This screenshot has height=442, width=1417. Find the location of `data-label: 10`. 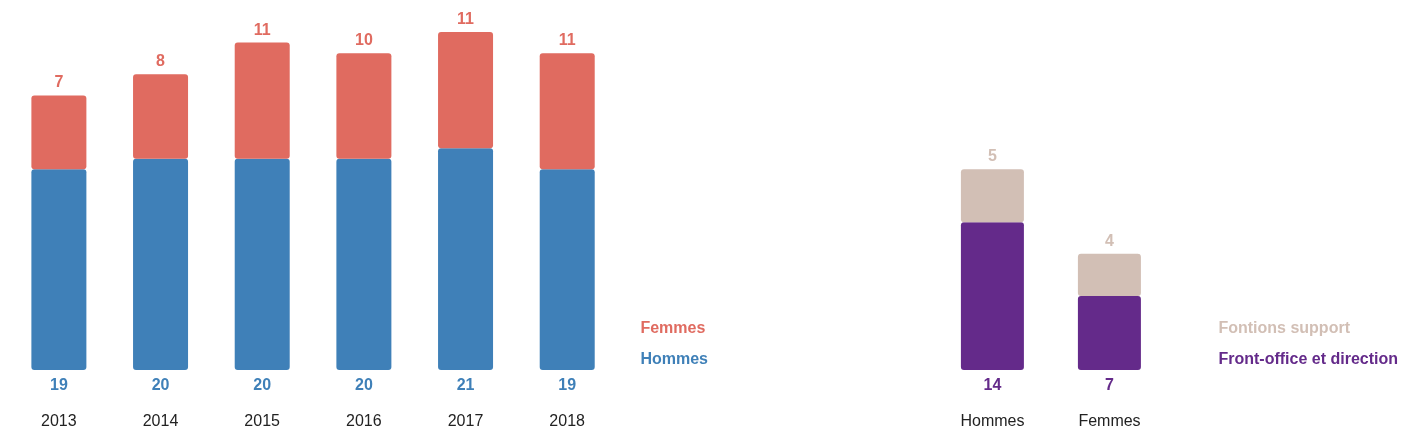

data-label: 10 is located at coordinates (363, 40).